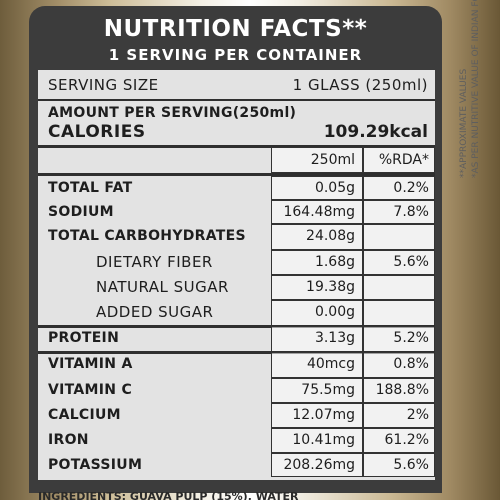 This screenshot has height=500, width=500. I want to click on ingredients-text: INGREDIENTS: GUAVA PULP (15%), WATER, so click(168, 495).